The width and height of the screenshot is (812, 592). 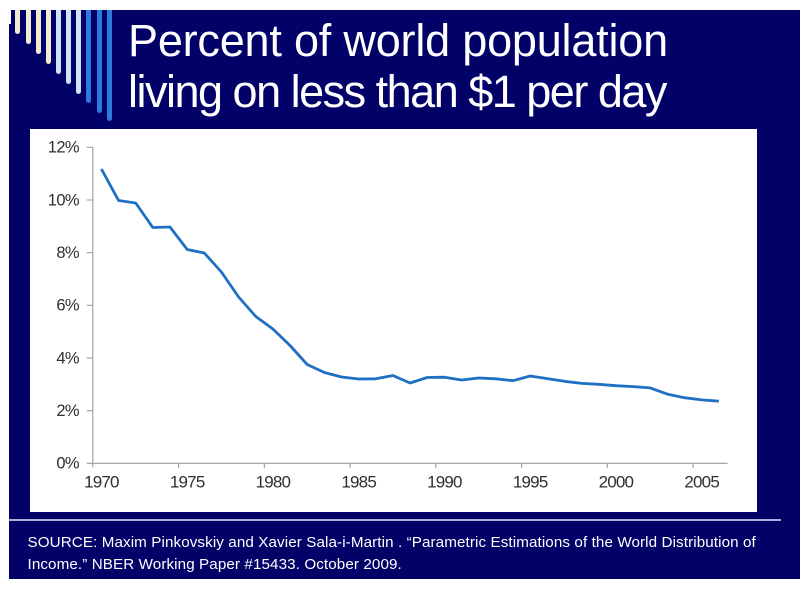 What do you see at coordinates (64, 200) in the screenshot?
I see `svg-text: 10%` at bounding box center [64, 200].